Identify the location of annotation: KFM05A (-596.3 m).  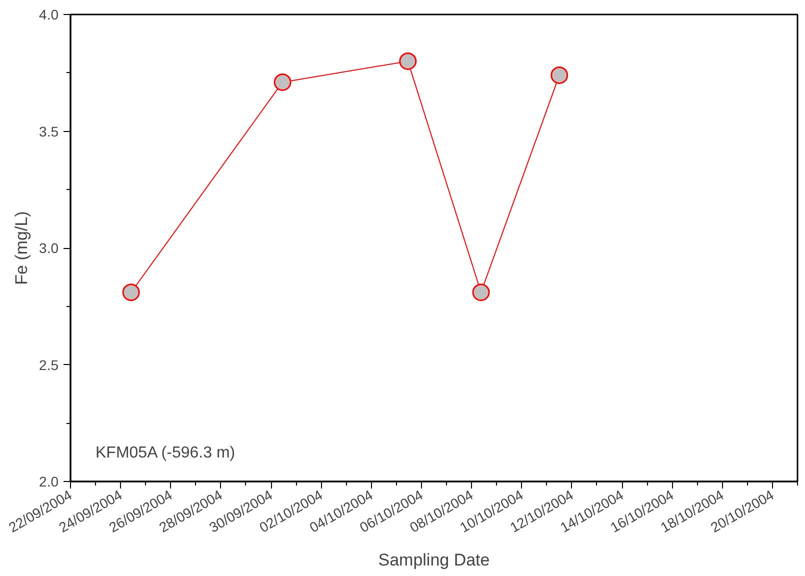
(166, 453).